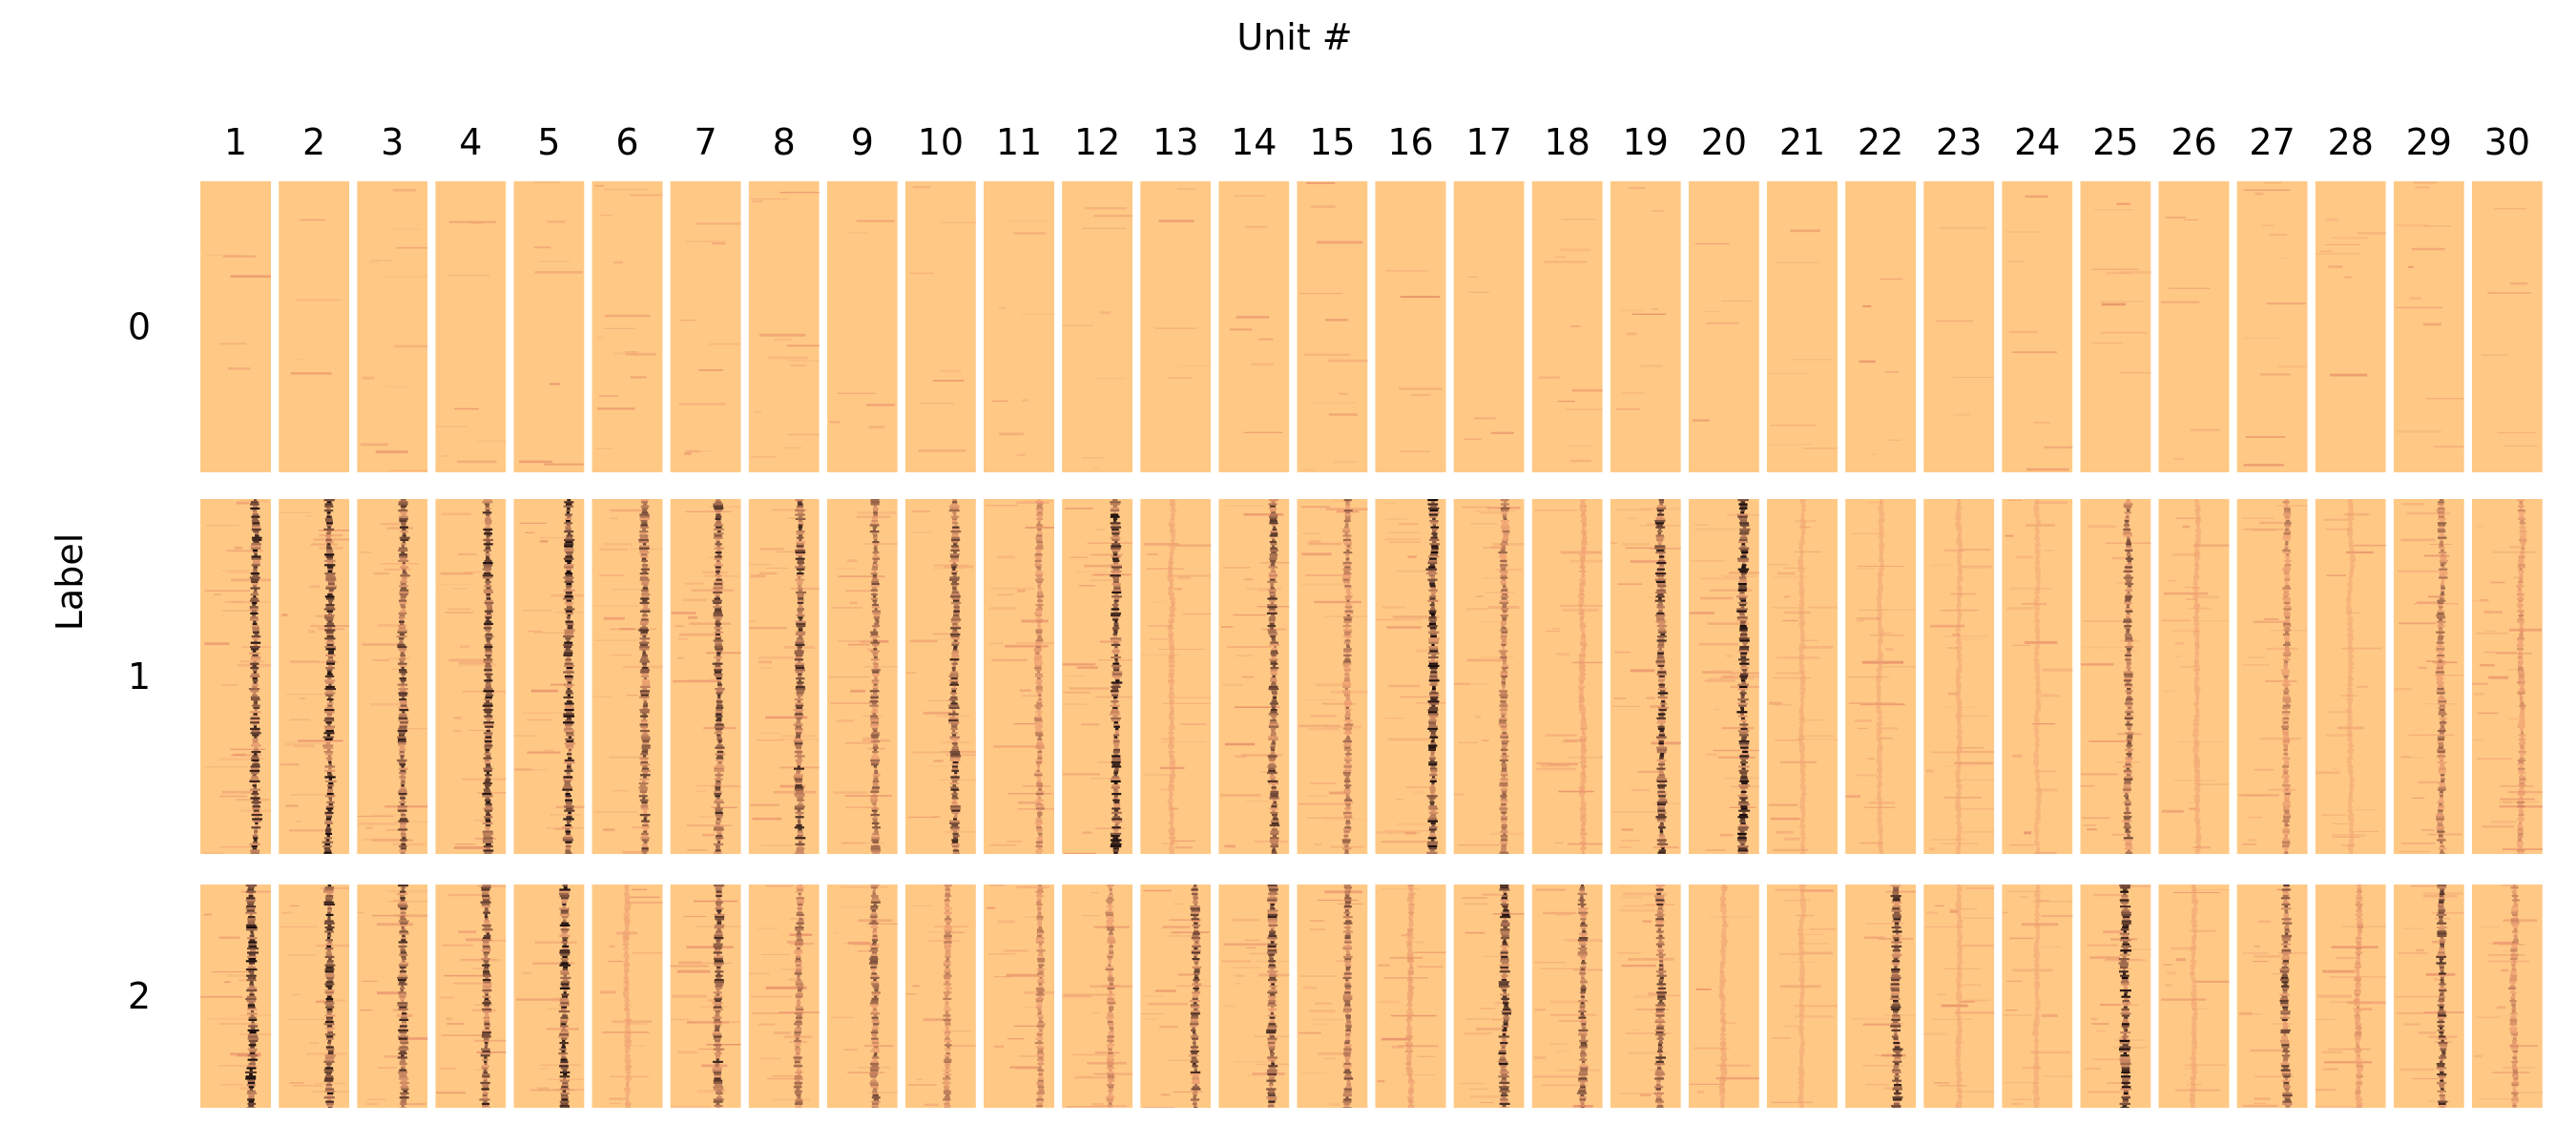 Image resolution: width=2576 pixels, height=1145 pixels. What do you see at coordinates (2351, 142) in the screenshot?
I see `column-label-unit-28: 28` at bounding box center [2351, 142].